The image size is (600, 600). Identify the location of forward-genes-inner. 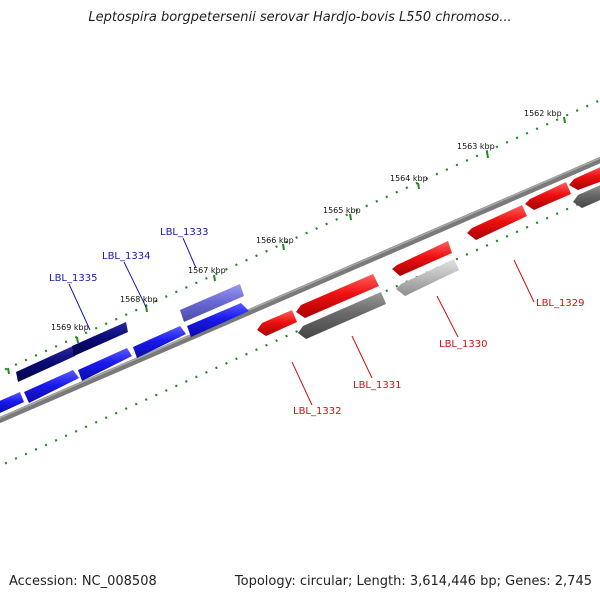
(124, 358).